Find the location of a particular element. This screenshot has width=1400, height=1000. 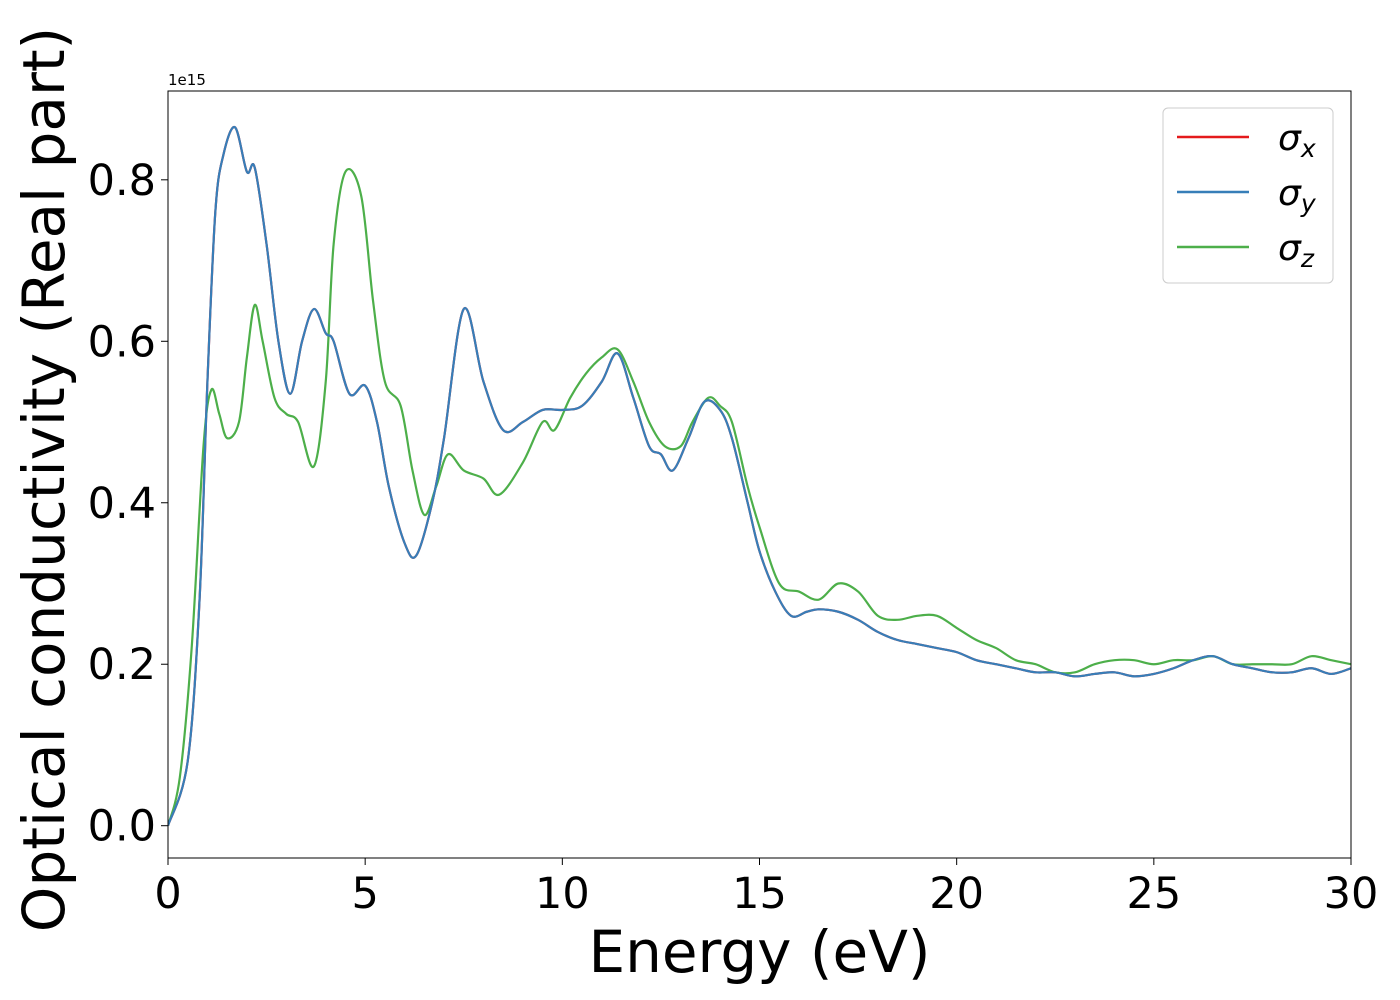

legend-label-x: σx is located at coordinates (1297, 140).